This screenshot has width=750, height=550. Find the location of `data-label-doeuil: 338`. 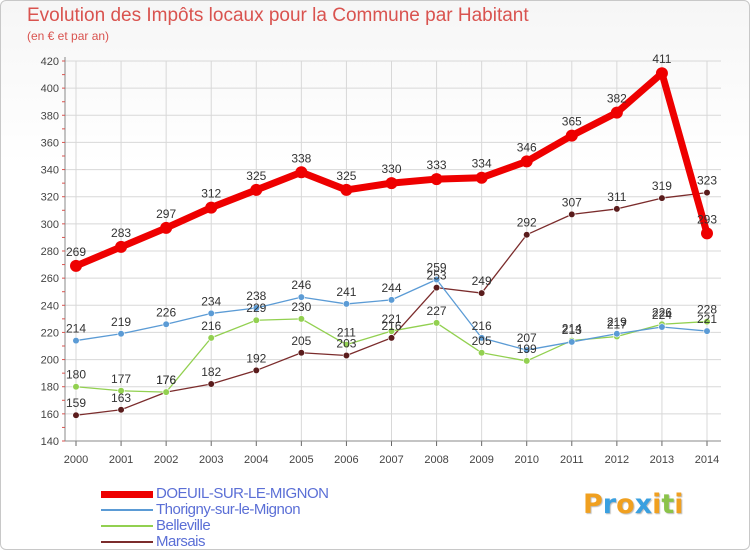

data-label-doeuil: 338 is located at coordinates (301, 158).